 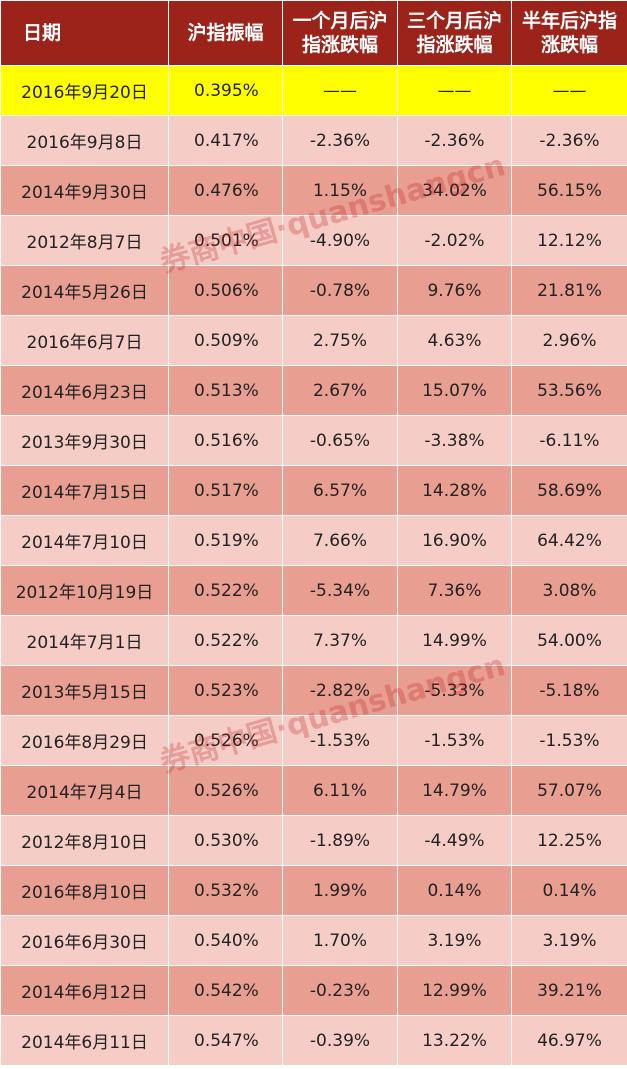 What do you see at coordinates (225, 140) in the screenshot?
I see `amplitude-cell: 0.417%` at bounding box center [225, 140].